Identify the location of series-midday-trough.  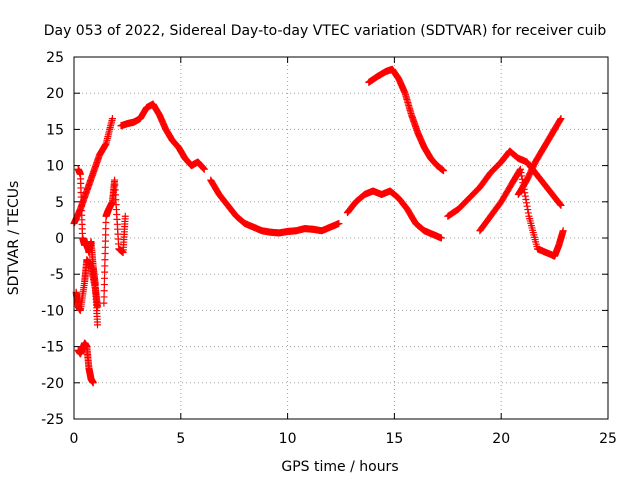
(275, 206).